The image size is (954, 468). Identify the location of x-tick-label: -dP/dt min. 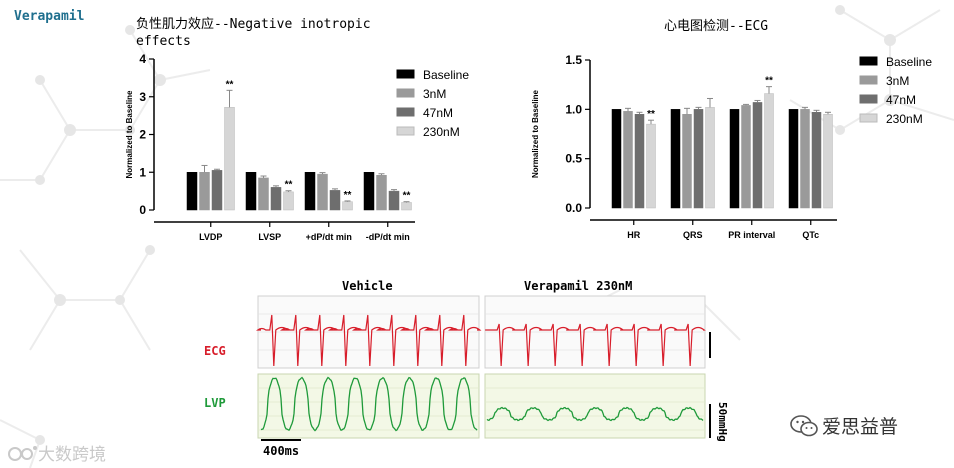
(388, 237).